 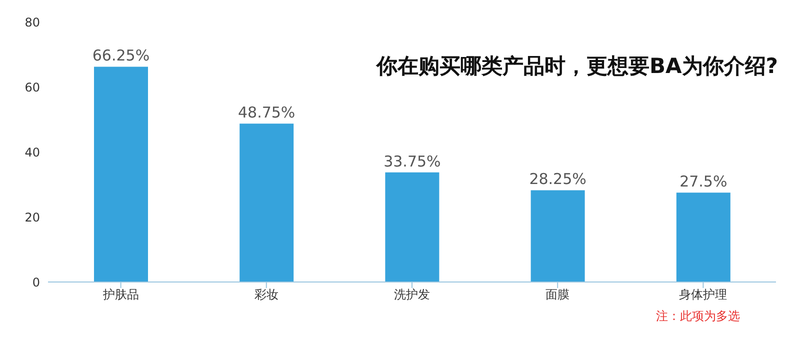 I want to click on x-tick-label: 身体护理, so click(x=703, y=295).